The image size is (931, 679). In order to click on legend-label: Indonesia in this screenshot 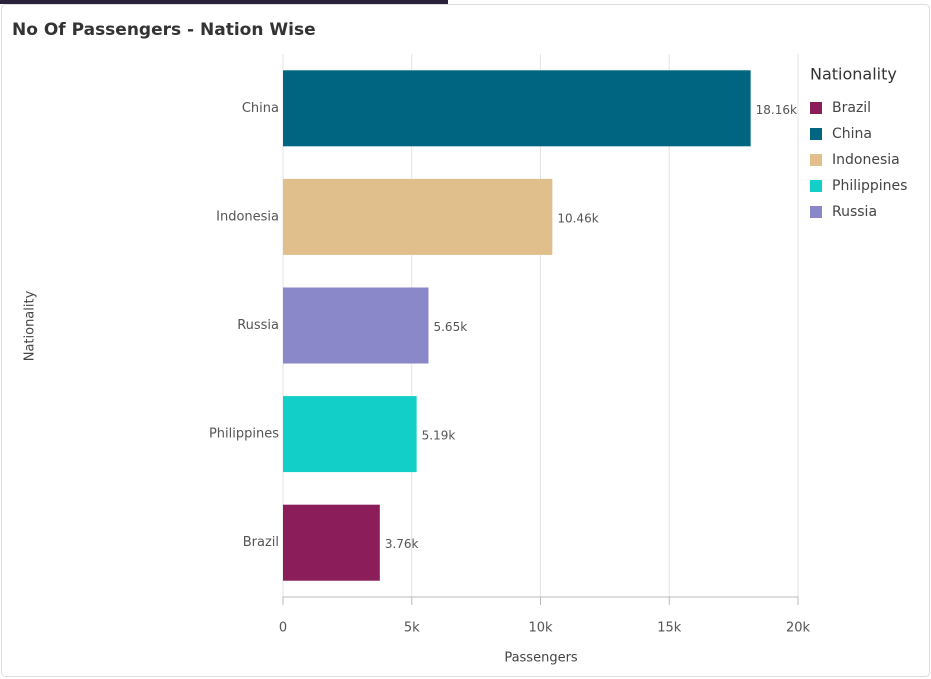, I will do `click(866, 160)`.